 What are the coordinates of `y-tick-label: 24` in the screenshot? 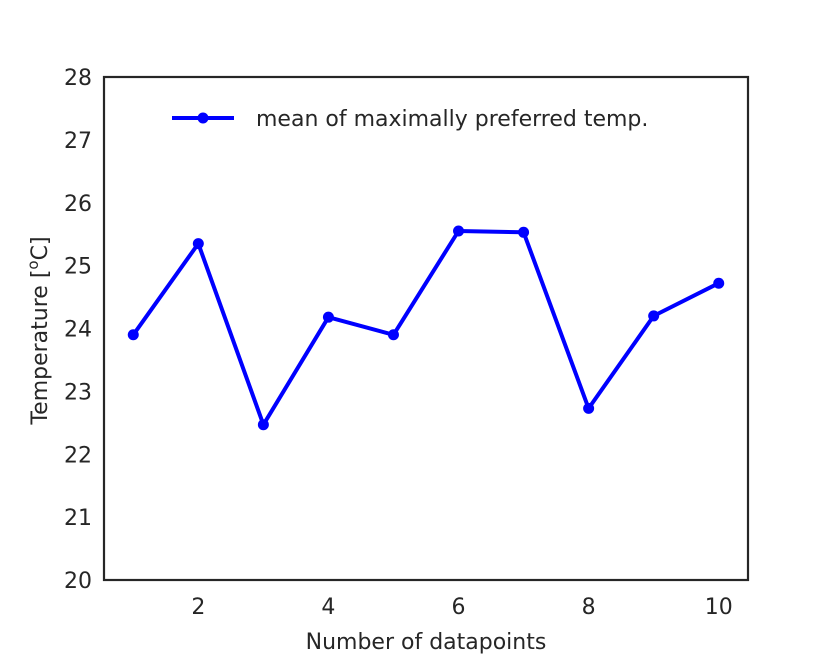 It's located at (78, 330).